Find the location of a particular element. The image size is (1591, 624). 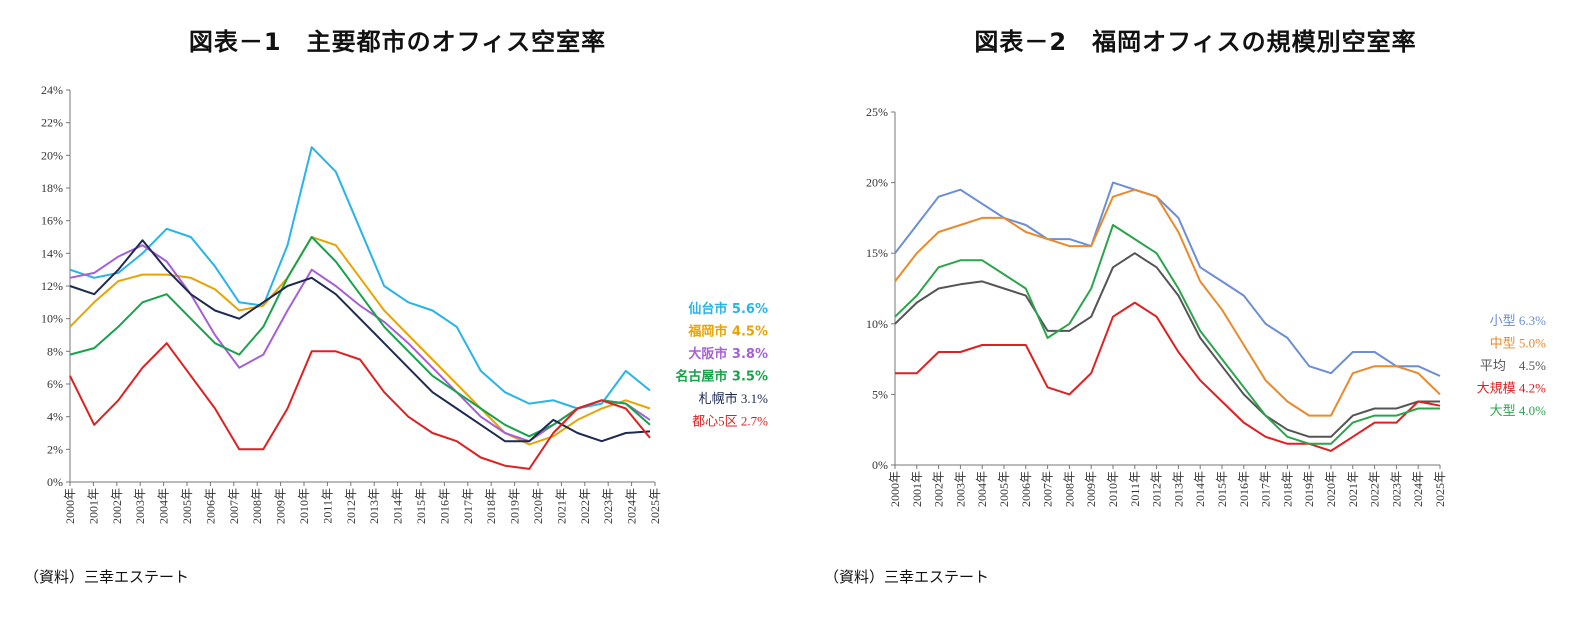

series-label: 名古屋市 3.5% is located at coordinates (721, 377).